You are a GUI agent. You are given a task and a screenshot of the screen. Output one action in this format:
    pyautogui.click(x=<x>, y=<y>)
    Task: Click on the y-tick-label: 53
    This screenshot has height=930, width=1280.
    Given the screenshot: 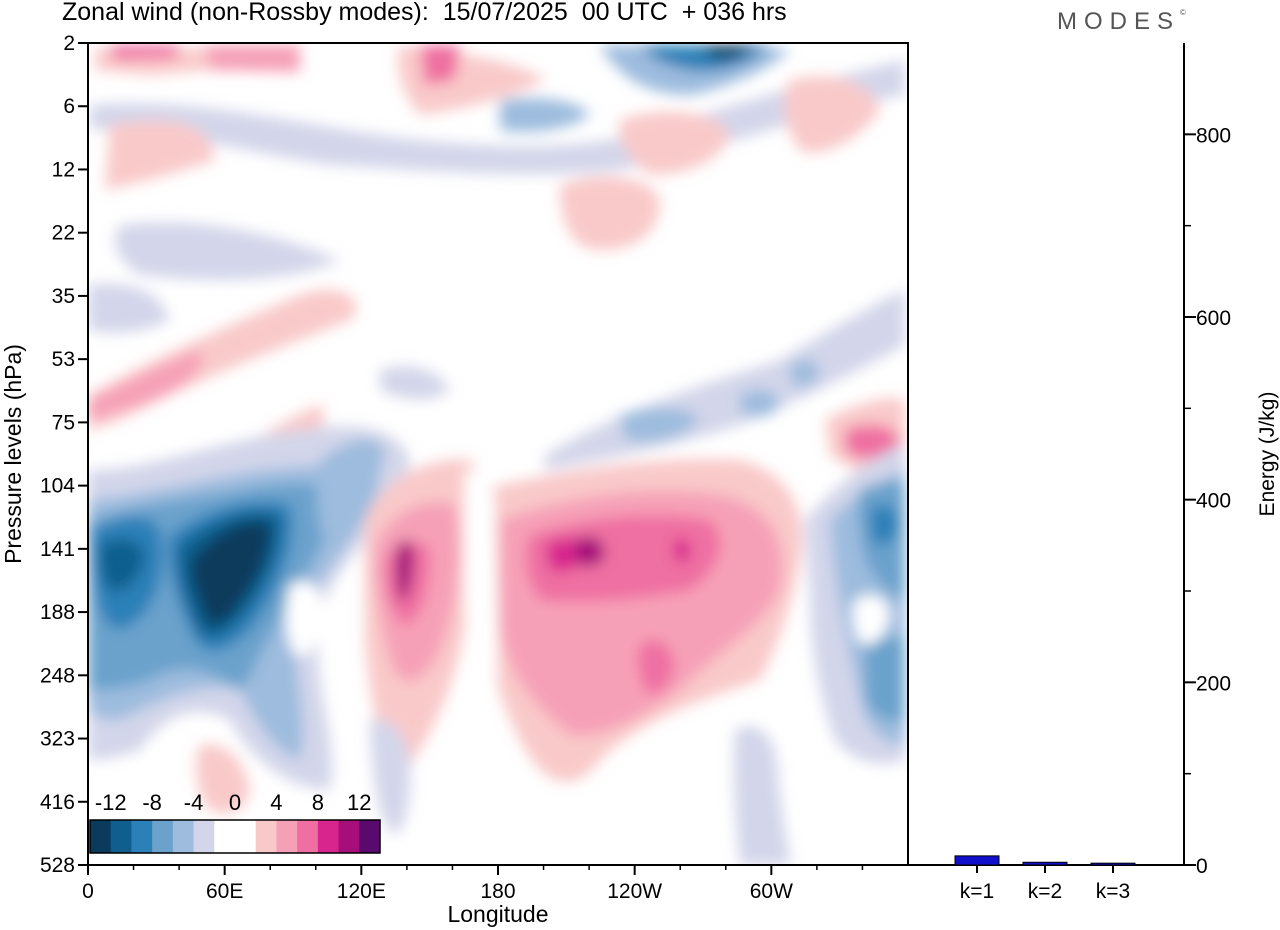 What is the action you would take?
    pyautogui.click(x=63, y=359)
    